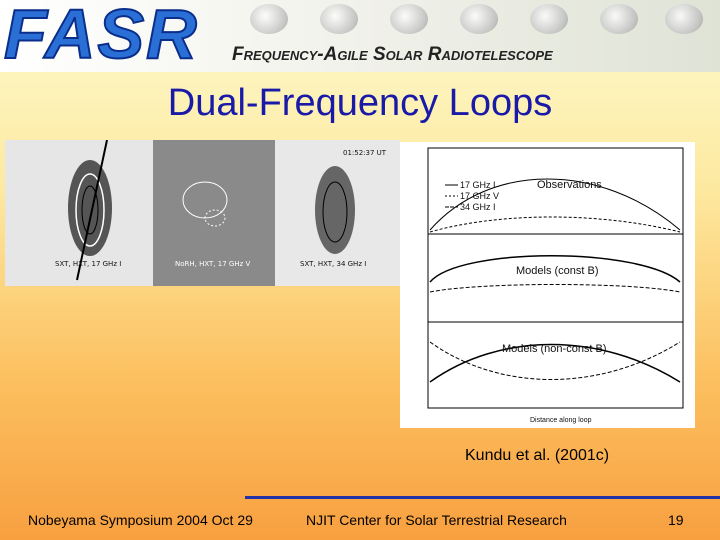 This screenshot has width=720, height=540. Describe the element at coordinates (140, 520) in the screenshot. I see `footer-left: Nobeyama Symposium 2004 Oct 29` at that location.